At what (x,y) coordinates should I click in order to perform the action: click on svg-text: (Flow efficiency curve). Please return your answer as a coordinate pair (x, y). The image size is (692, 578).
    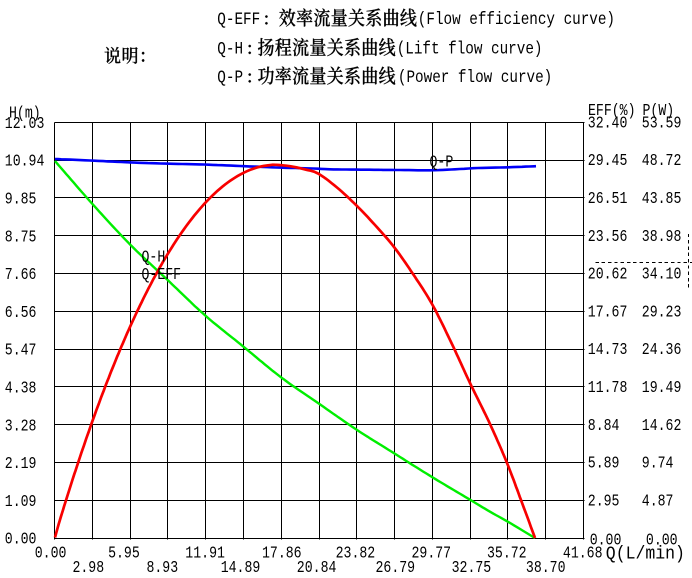
    Looking at the image, I should click on (516, 20).